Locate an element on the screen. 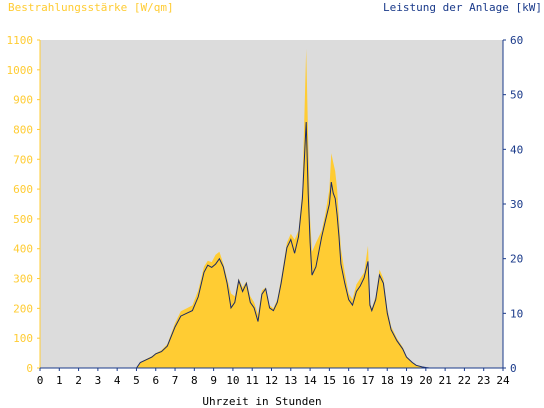  x-tick-label: 23 is located at coordinates (483, 380).